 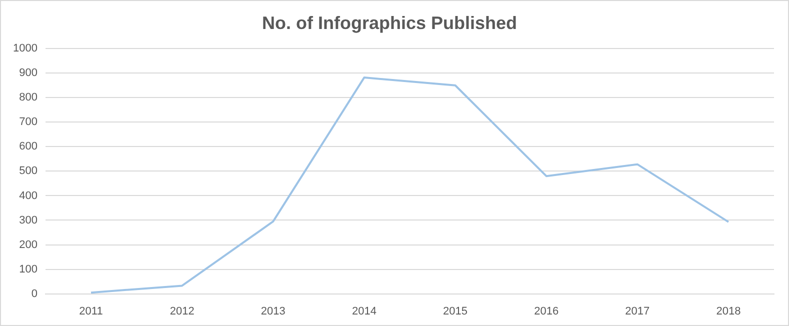 I want to click on y-tick-label: 100, so click(x=28, y=269).